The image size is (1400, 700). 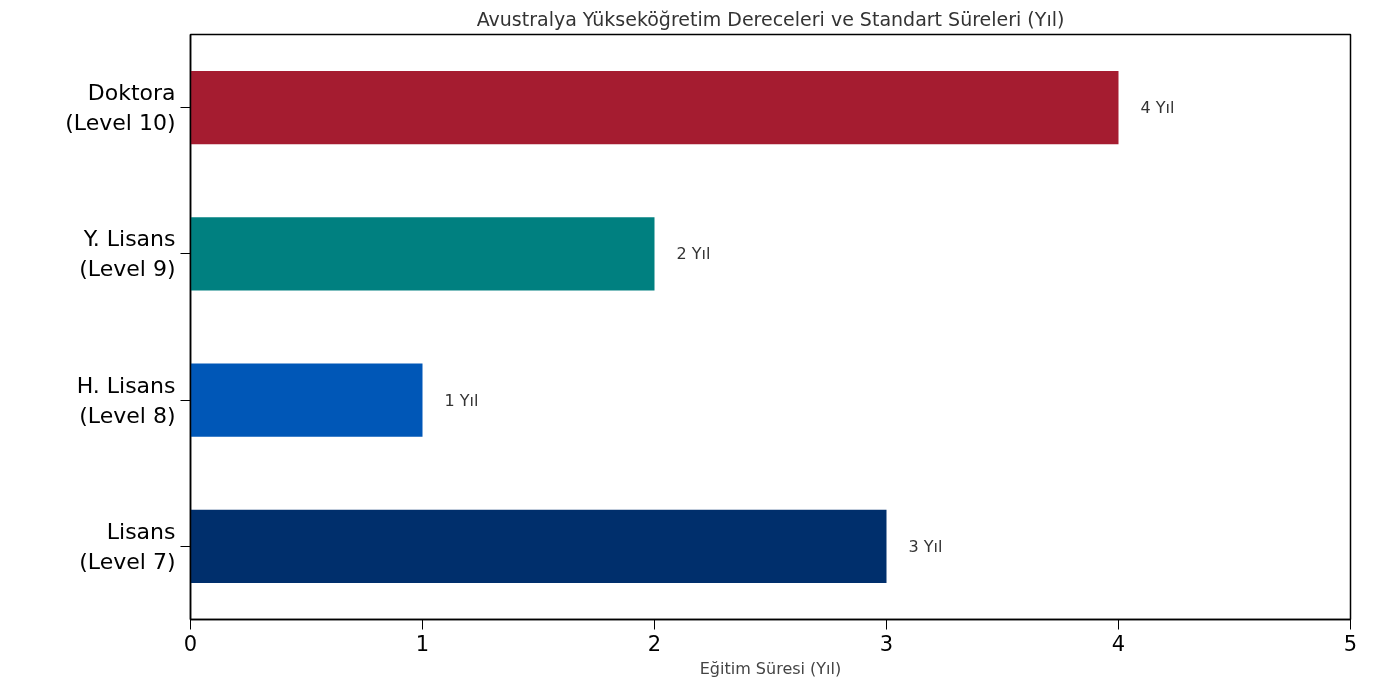 I want to click on data-label: 3 Yıl, so click(x=925, y=546).